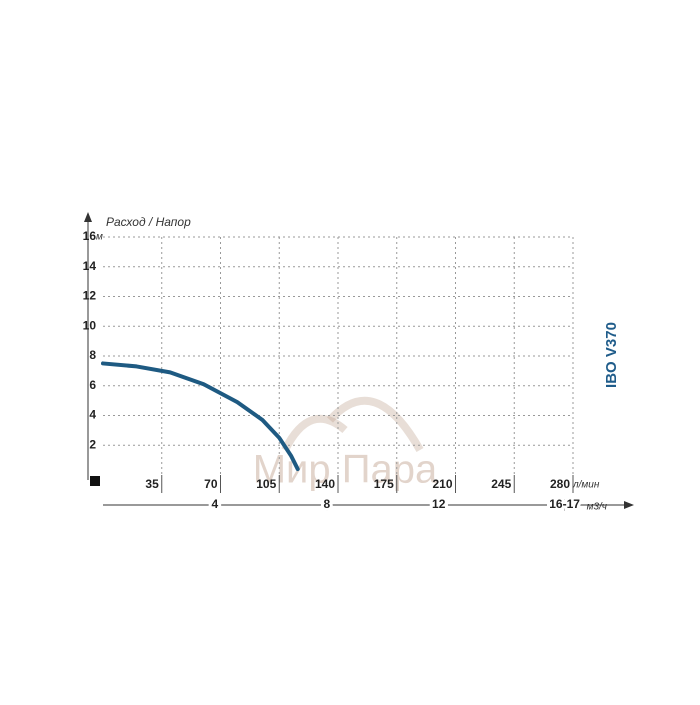 The height and width of the screenshot is (705, 700). Describe the element at coordinates (345, 470) in the screenshot. I see `watermark: Мир Пара` at that location.